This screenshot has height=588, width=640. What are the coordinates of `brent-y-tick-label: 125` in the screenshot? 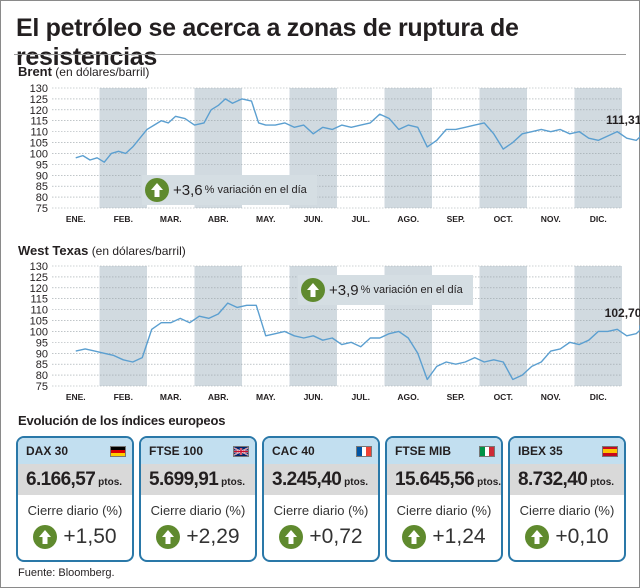 It's located at (39, 100).